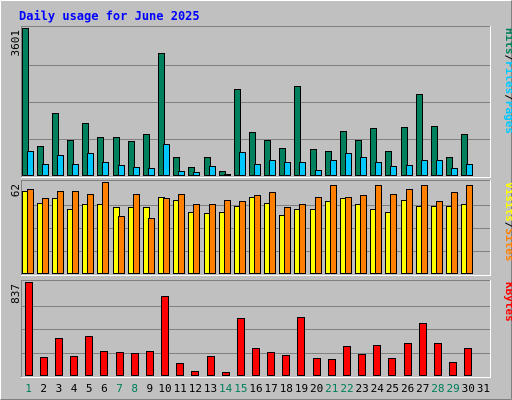 The width and height of the screenshot is (512, 400). What do you see at coordinates (507, 244) in the screenshot?
I see `legend-entry: Sites` at bounding box center [507, 244].